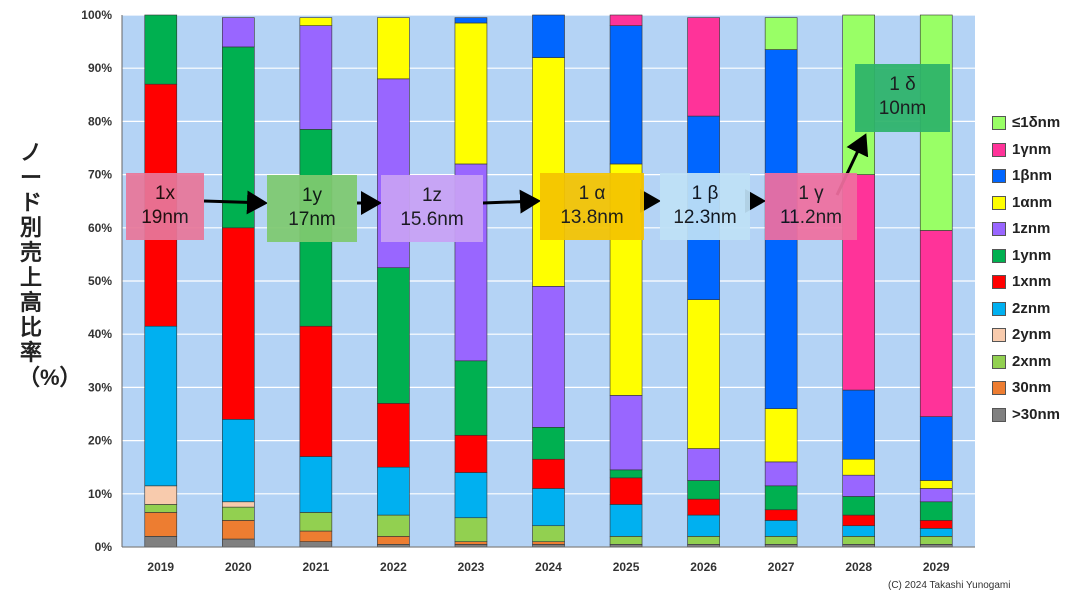  I want to click on node-size: 13.8nm, so click(592, 217).